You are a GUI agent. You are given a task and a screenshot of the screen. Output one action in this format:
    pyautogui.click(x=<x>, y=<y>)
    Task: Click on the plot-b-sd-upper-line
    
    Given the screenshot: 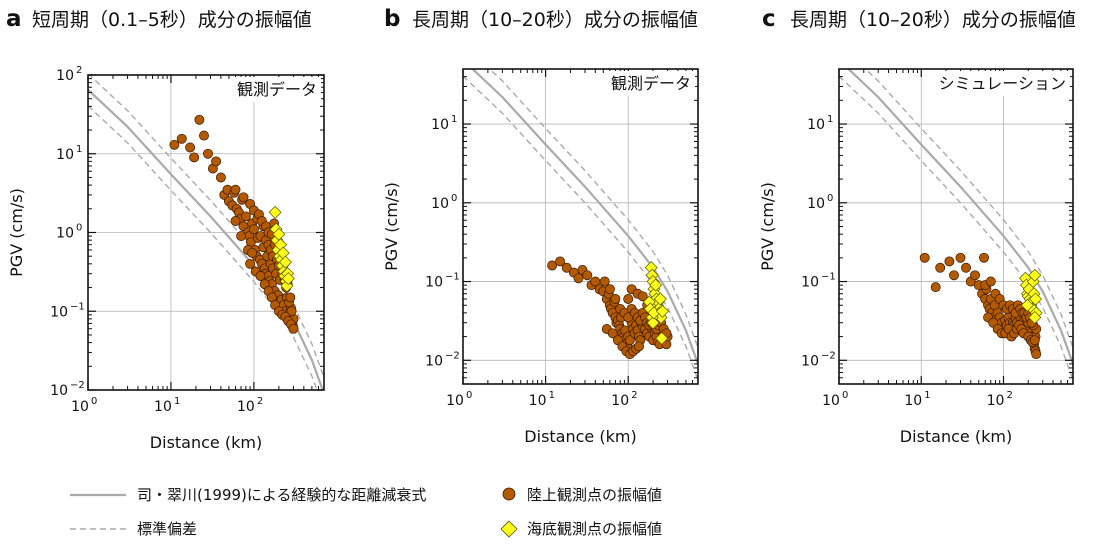 What is the action you would take?
    pyautogui.click(x=593, y=209)
    